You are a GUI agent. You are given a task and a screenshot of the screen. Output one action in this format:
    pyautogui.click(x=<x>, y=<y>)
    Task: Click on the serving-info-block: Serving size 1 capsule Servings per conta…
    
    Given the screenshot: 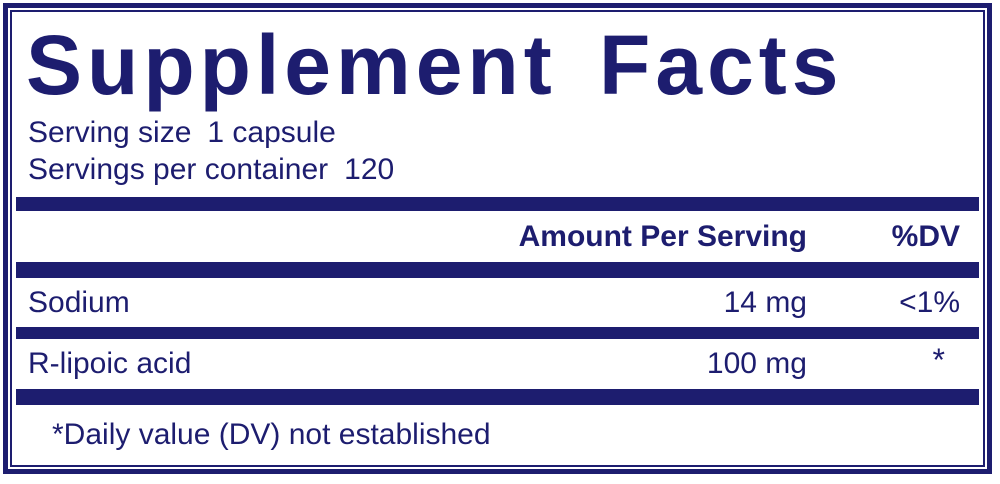 What is the action you would take?
    pyautogui.click(x=497, y=151)
    